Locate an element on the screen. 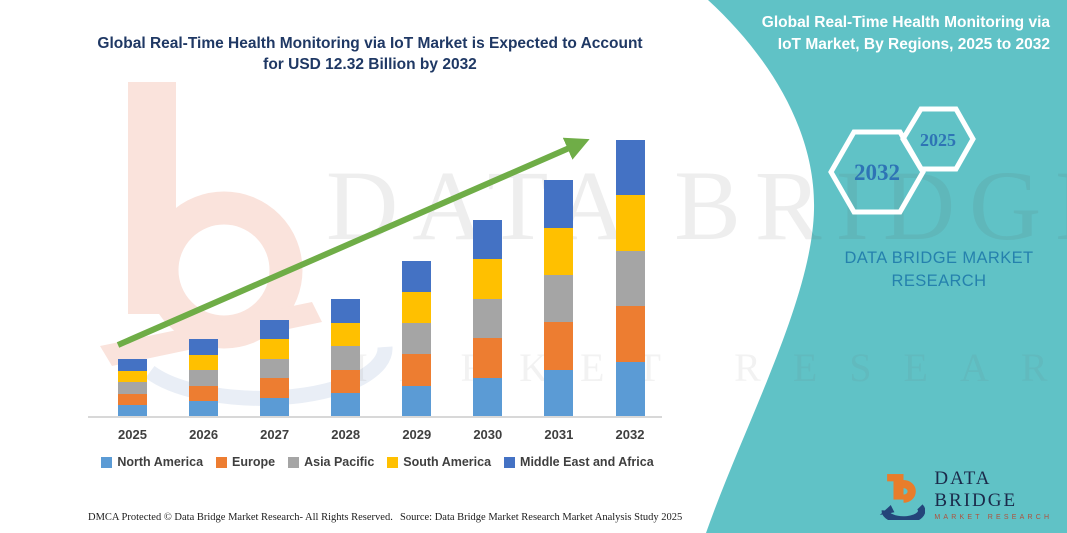 The image size is (1067, 533). legend-item-north-america: North America is located at coordinates (152, 462).